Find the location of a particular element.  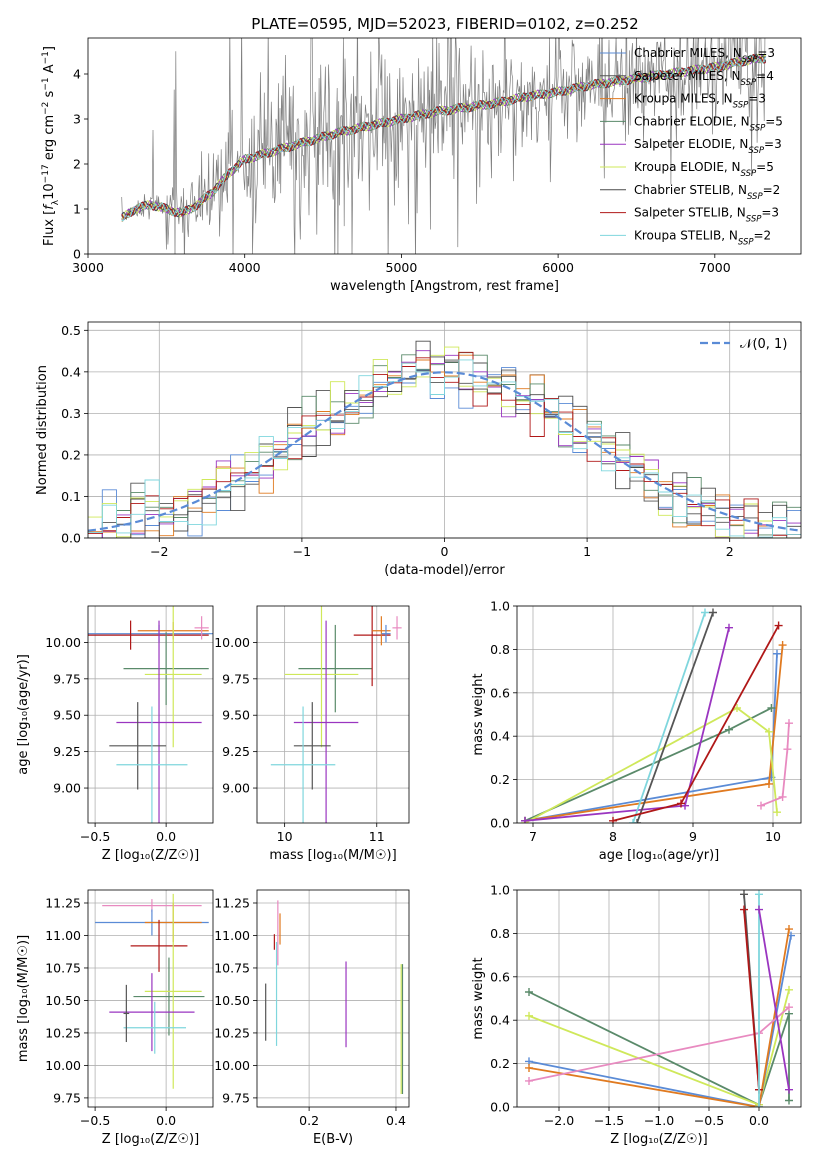

model-spectrum is located at coordinates (443, 136).